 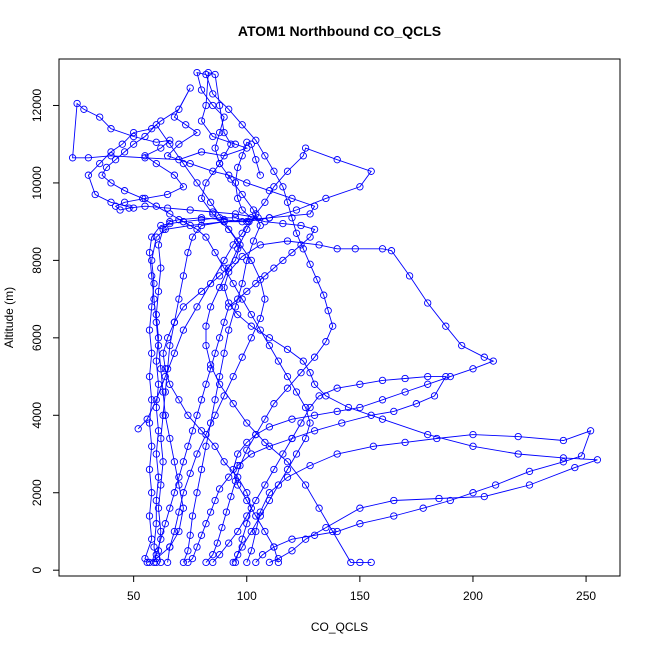 What do you see at coordinates (193, 390) in the screenshot?
I see `data-series` at bounding box center [193, 390].